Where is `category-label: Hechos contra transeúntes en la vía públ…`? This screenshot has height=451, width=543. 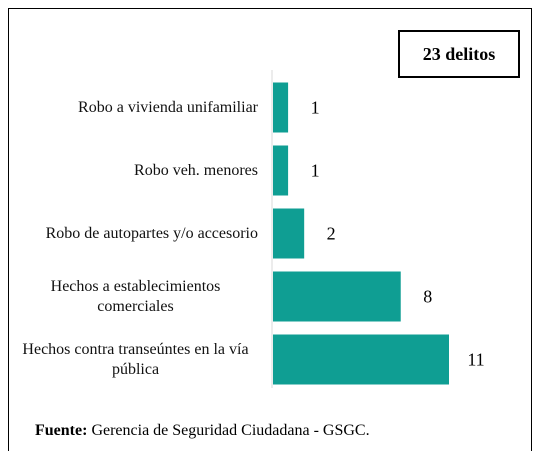
category-label: Hechos contra transeúntes en la vía públ… is located at coordinates (135, 359).